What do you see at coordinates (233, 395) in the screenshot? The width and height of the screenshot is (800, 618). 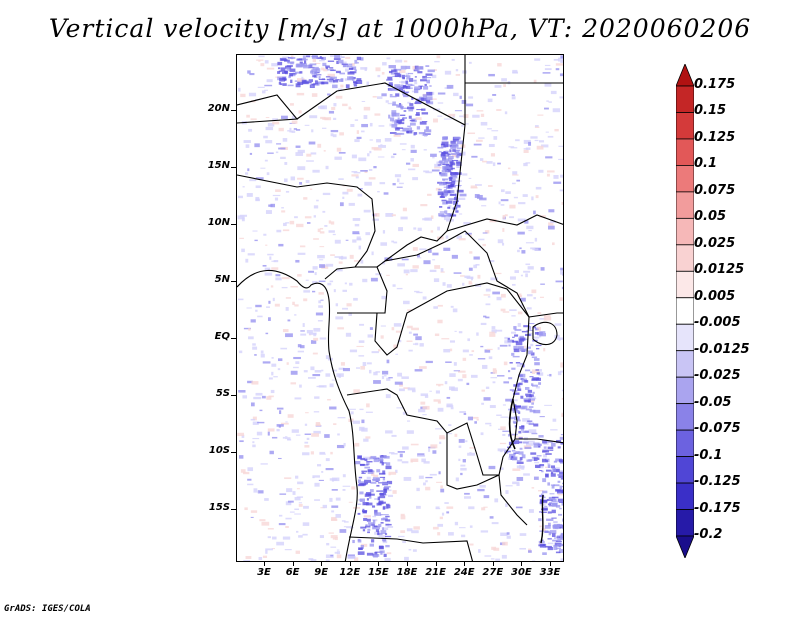 I see `lat-tick-mark` at bounding box center [233, 395].